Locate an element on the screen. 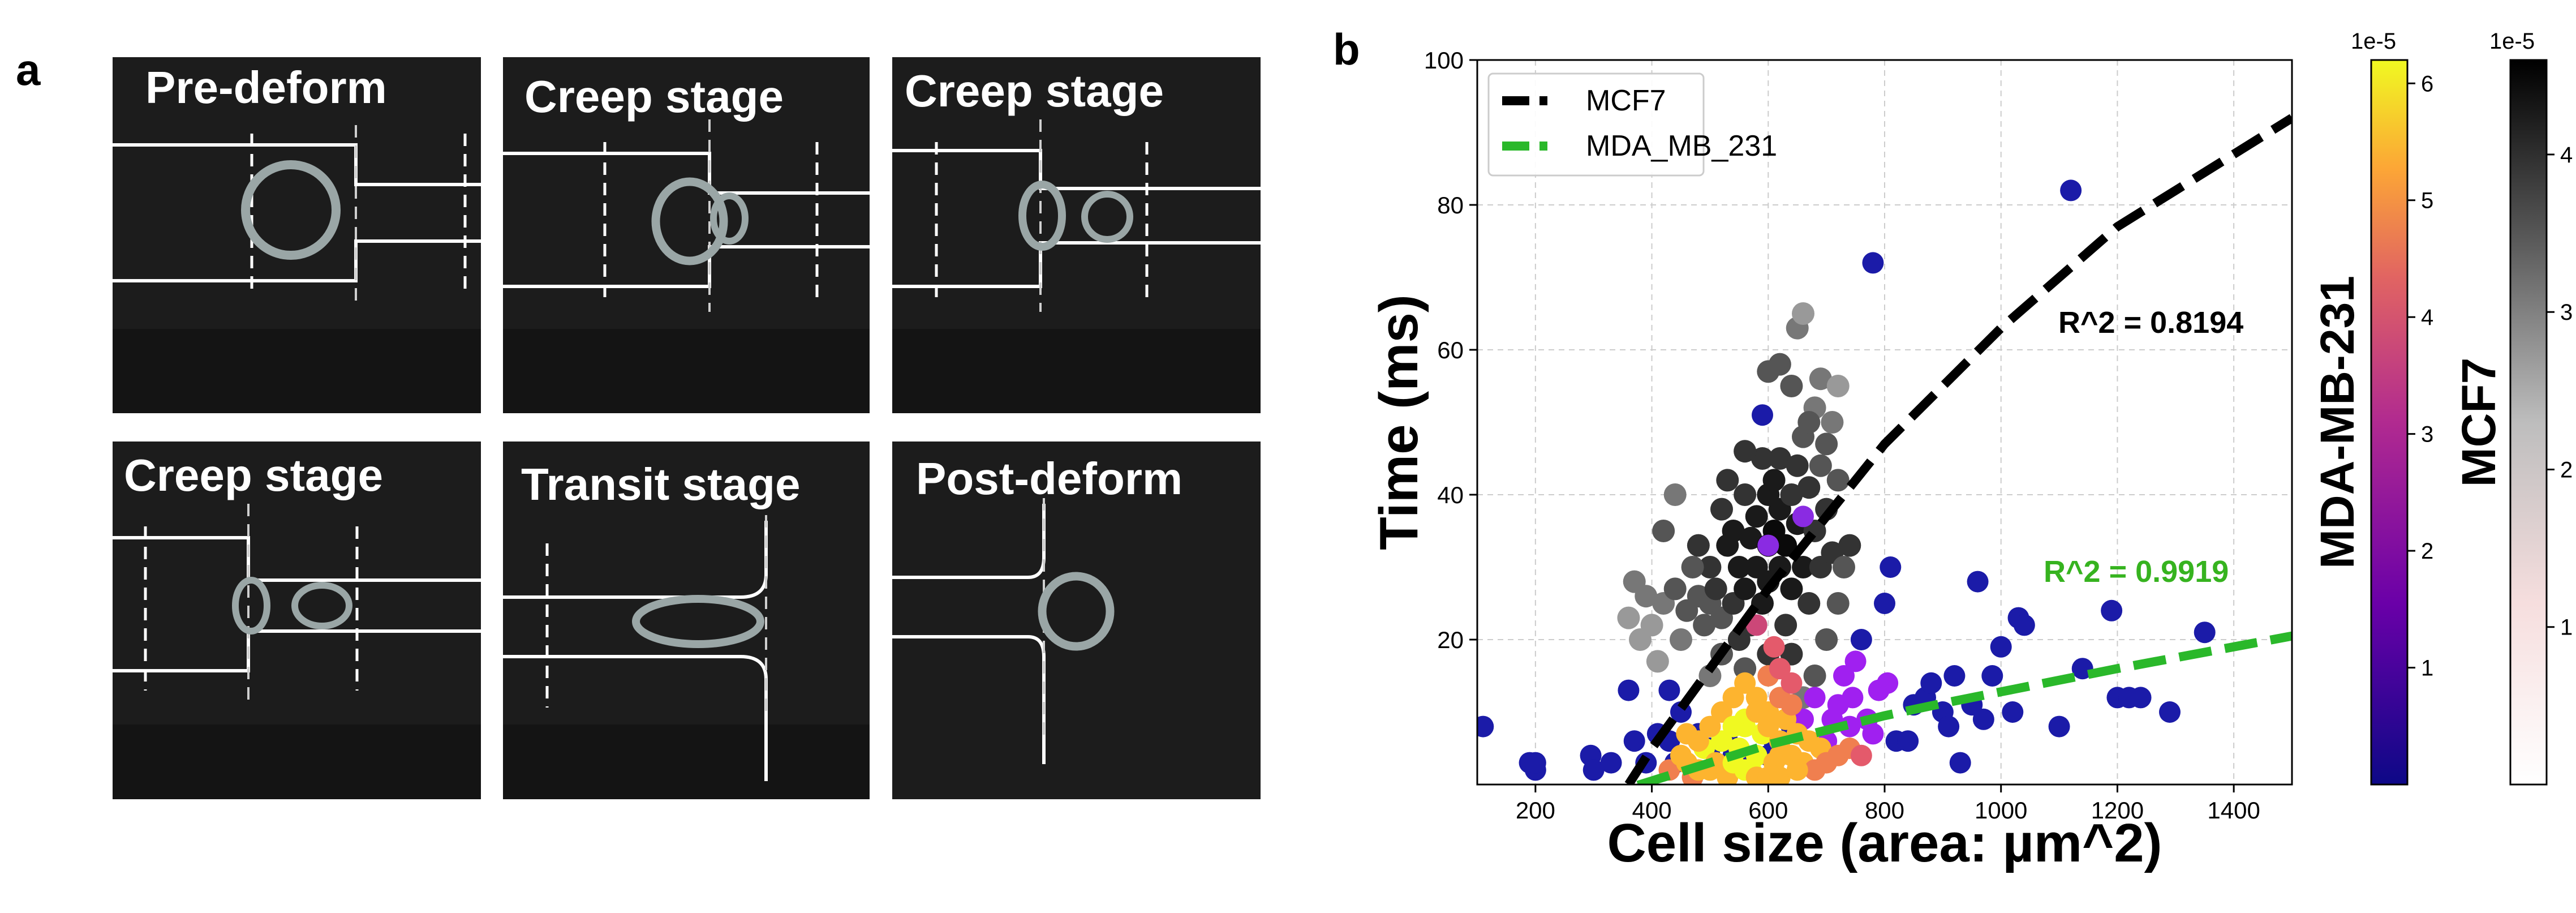 The height and width of the screenshot is (913, 2576). caption-transit: Transit stage is located at coordinates (661, 484).